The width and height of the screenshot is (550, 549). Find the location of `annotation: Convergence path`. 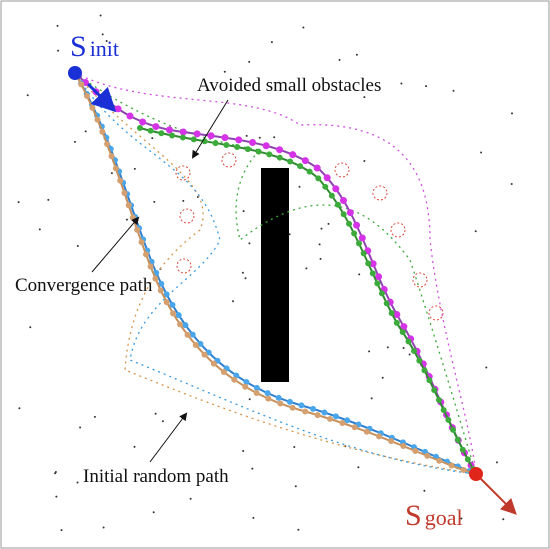

annotation: Convergence path is located at coordinates (84, 285).